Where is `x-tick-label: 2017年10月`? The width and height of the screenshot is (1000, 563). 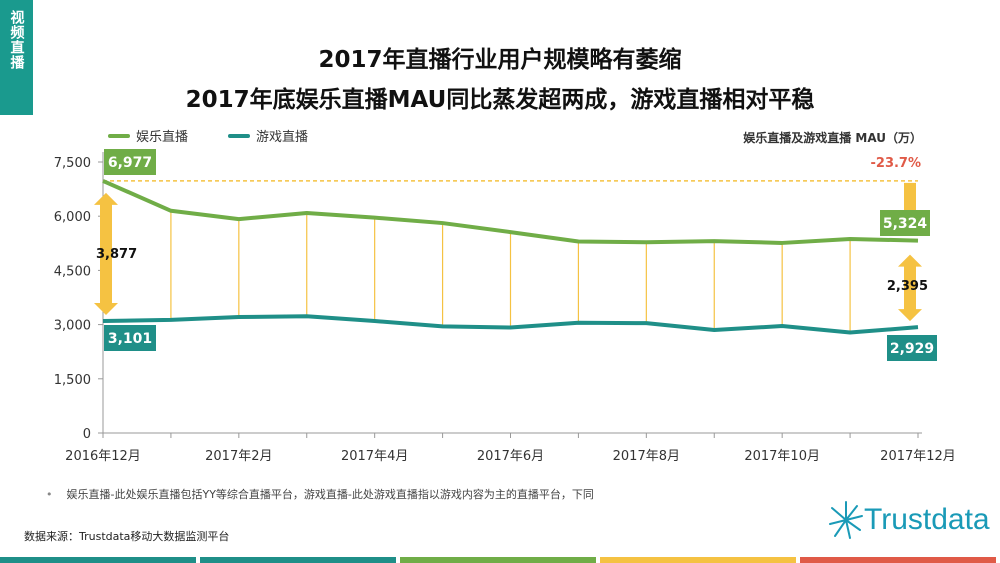 x-tick-label: 2017年10月 is located at coordinates (782, 456).